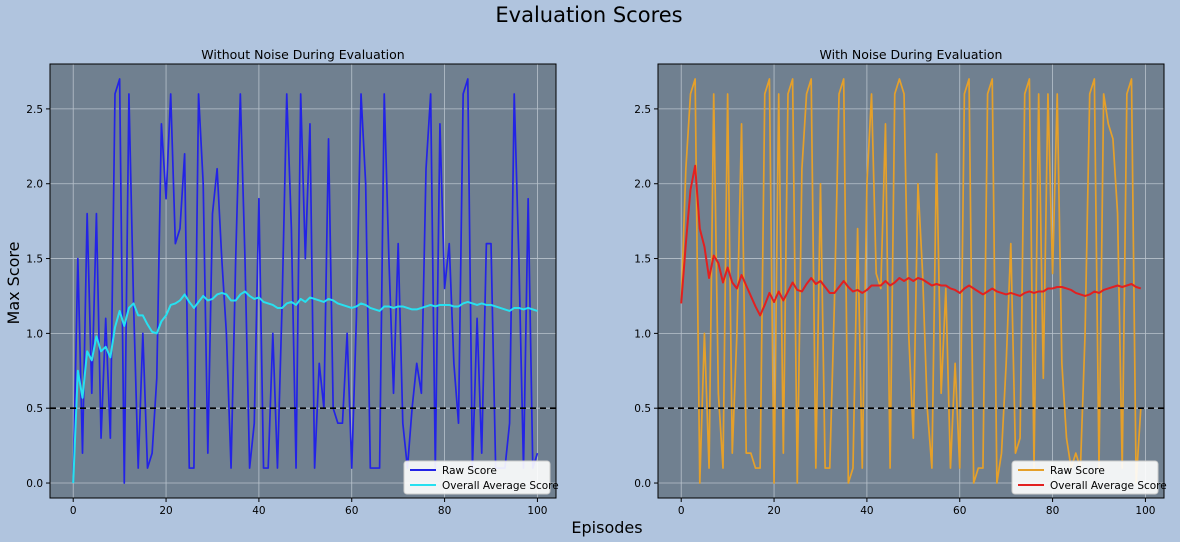 Image resolution: width=1180 pixels, height=542 pixels. I want to click on figure-xlabel: Episodes, so click(606, 527).